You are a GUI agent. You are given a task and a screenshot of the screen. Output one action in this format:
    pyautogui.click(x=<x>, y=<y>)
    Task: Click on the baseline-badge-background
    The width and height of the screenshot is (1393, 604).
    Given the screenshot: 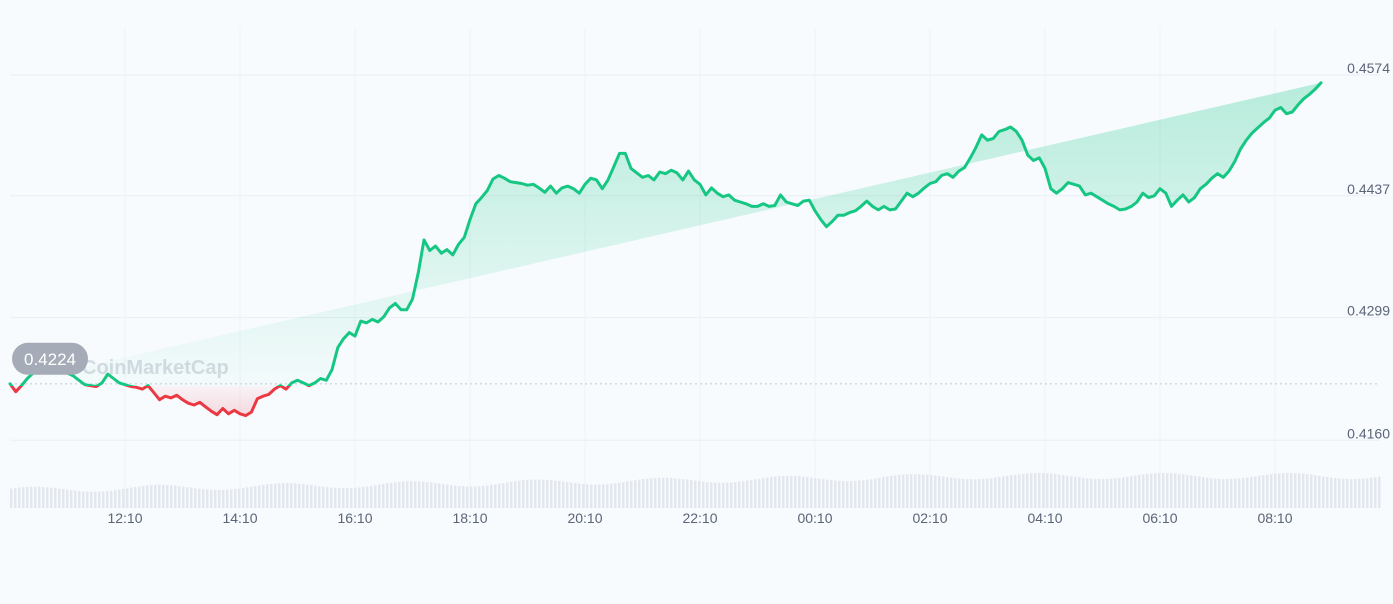 What is the action you would take?
    pyautogui.click(x=50, y=358)
    